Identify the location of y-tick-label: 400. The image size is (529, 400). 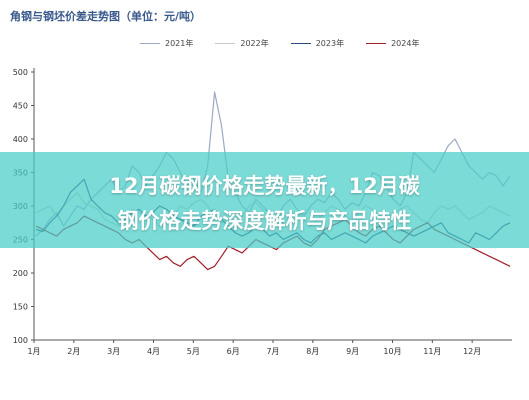
(20, 139).